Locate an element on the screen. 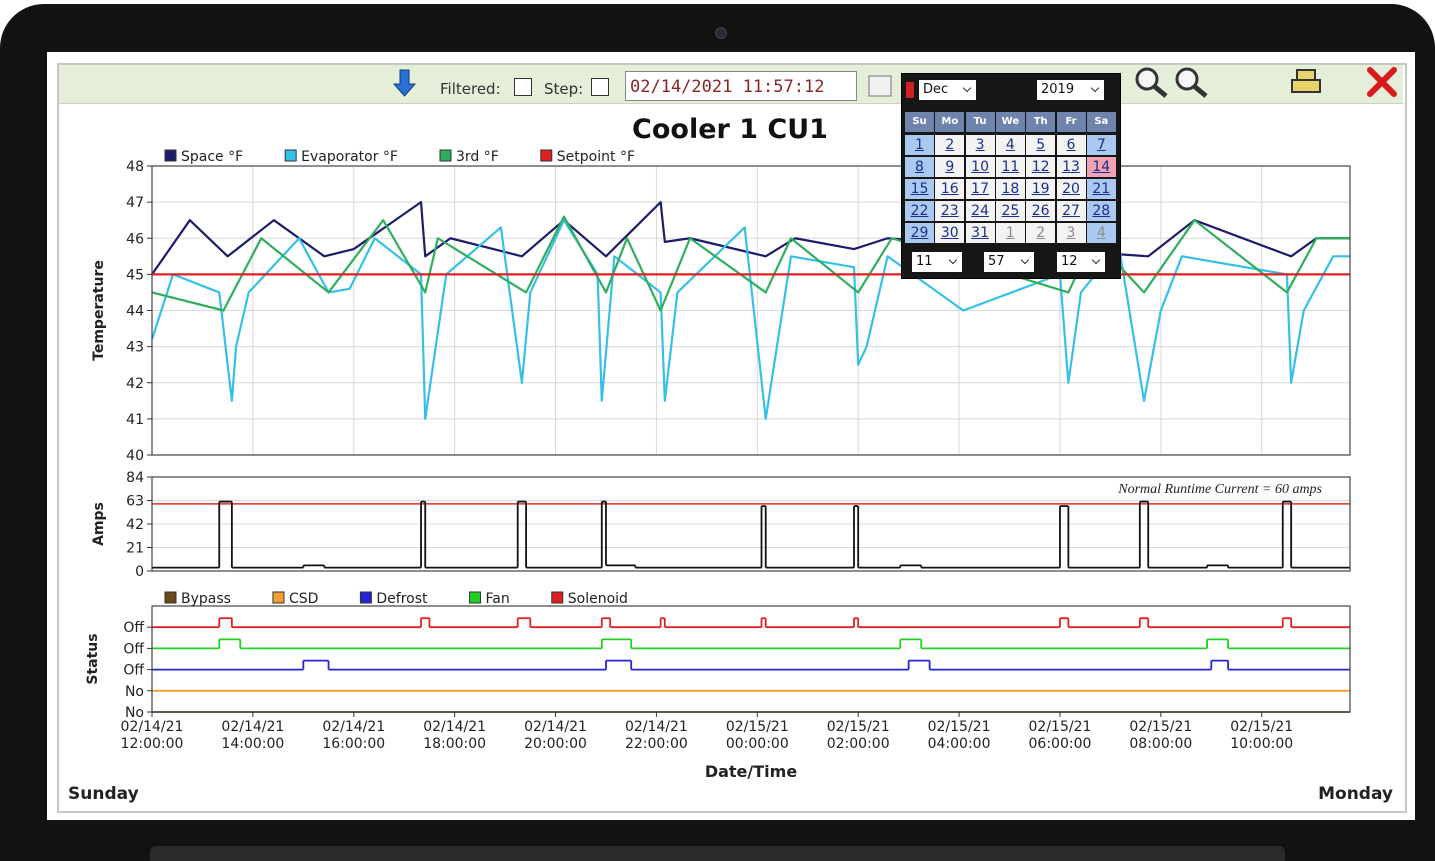 Image resolution: width=1435 pixels, height=861 pixels. hour-select: 11 is located at coordinates (937, 262).